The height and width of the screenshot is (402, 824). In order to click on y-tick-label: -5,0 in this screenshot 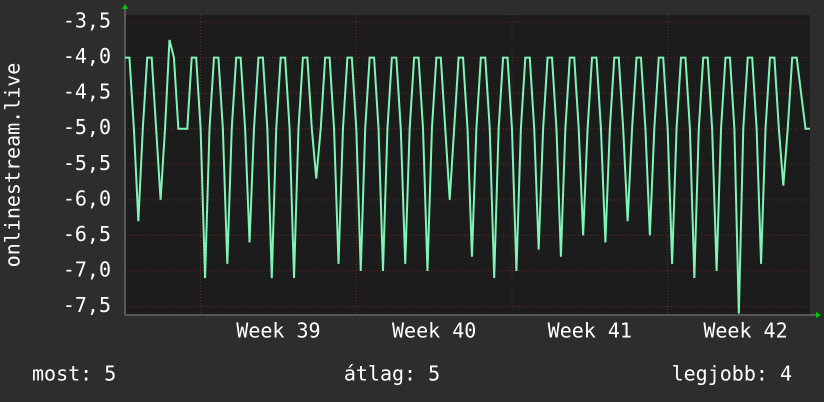, I will do `click(87, 127)`.